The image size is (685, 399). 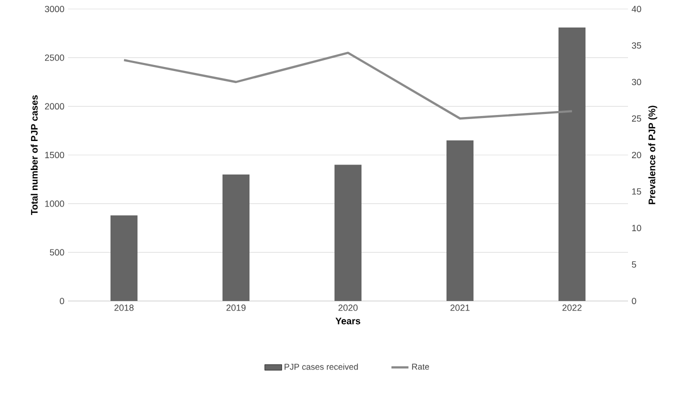 I want to click on y2-tick-label: 25, so click(x=637, y=118).